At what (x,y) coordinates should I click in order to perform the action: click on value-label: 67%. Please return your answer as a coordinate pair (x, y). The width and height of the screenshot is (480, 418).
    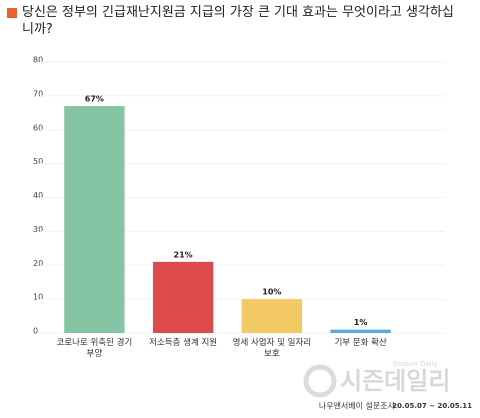
    Looking at the image, I should click on (94, 99).